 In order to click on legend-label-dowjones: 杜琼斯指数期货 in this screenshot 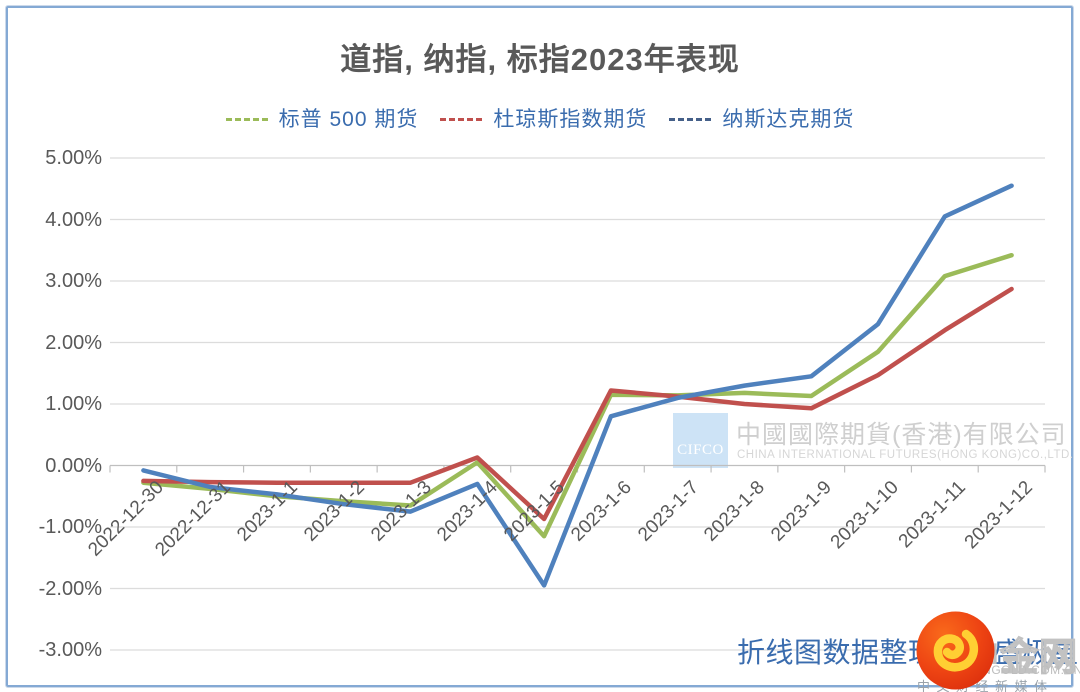, I will do `click(570, 119)`.